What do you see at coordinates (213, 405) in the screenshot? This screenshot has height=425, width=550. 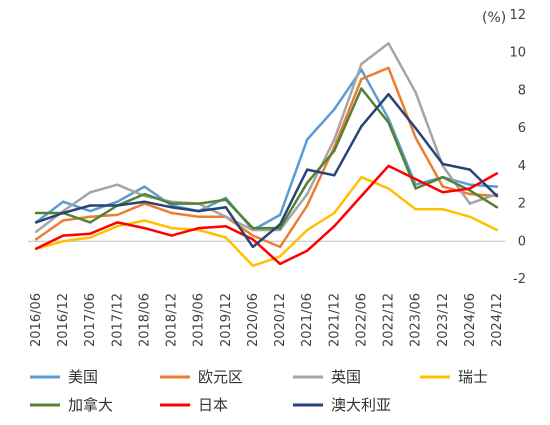 I see `legend-label-5: 日本` at bounding box center [213, 405].